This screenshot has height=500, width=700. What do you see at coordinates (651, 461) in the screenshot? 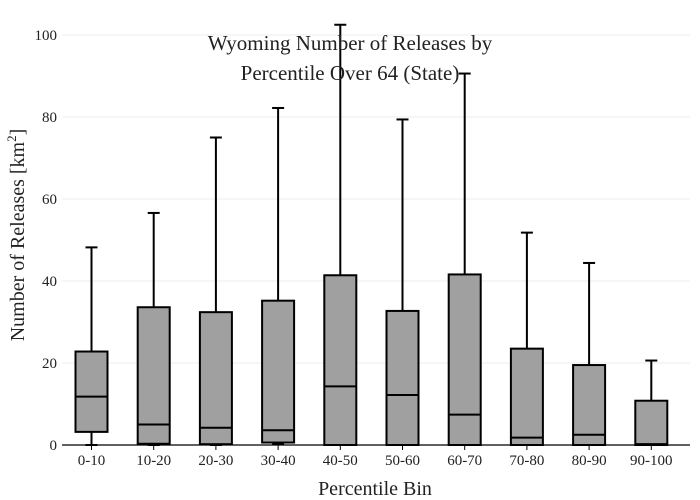
I see `x-tick-label: 90-100` at bounding box center [651, 461].